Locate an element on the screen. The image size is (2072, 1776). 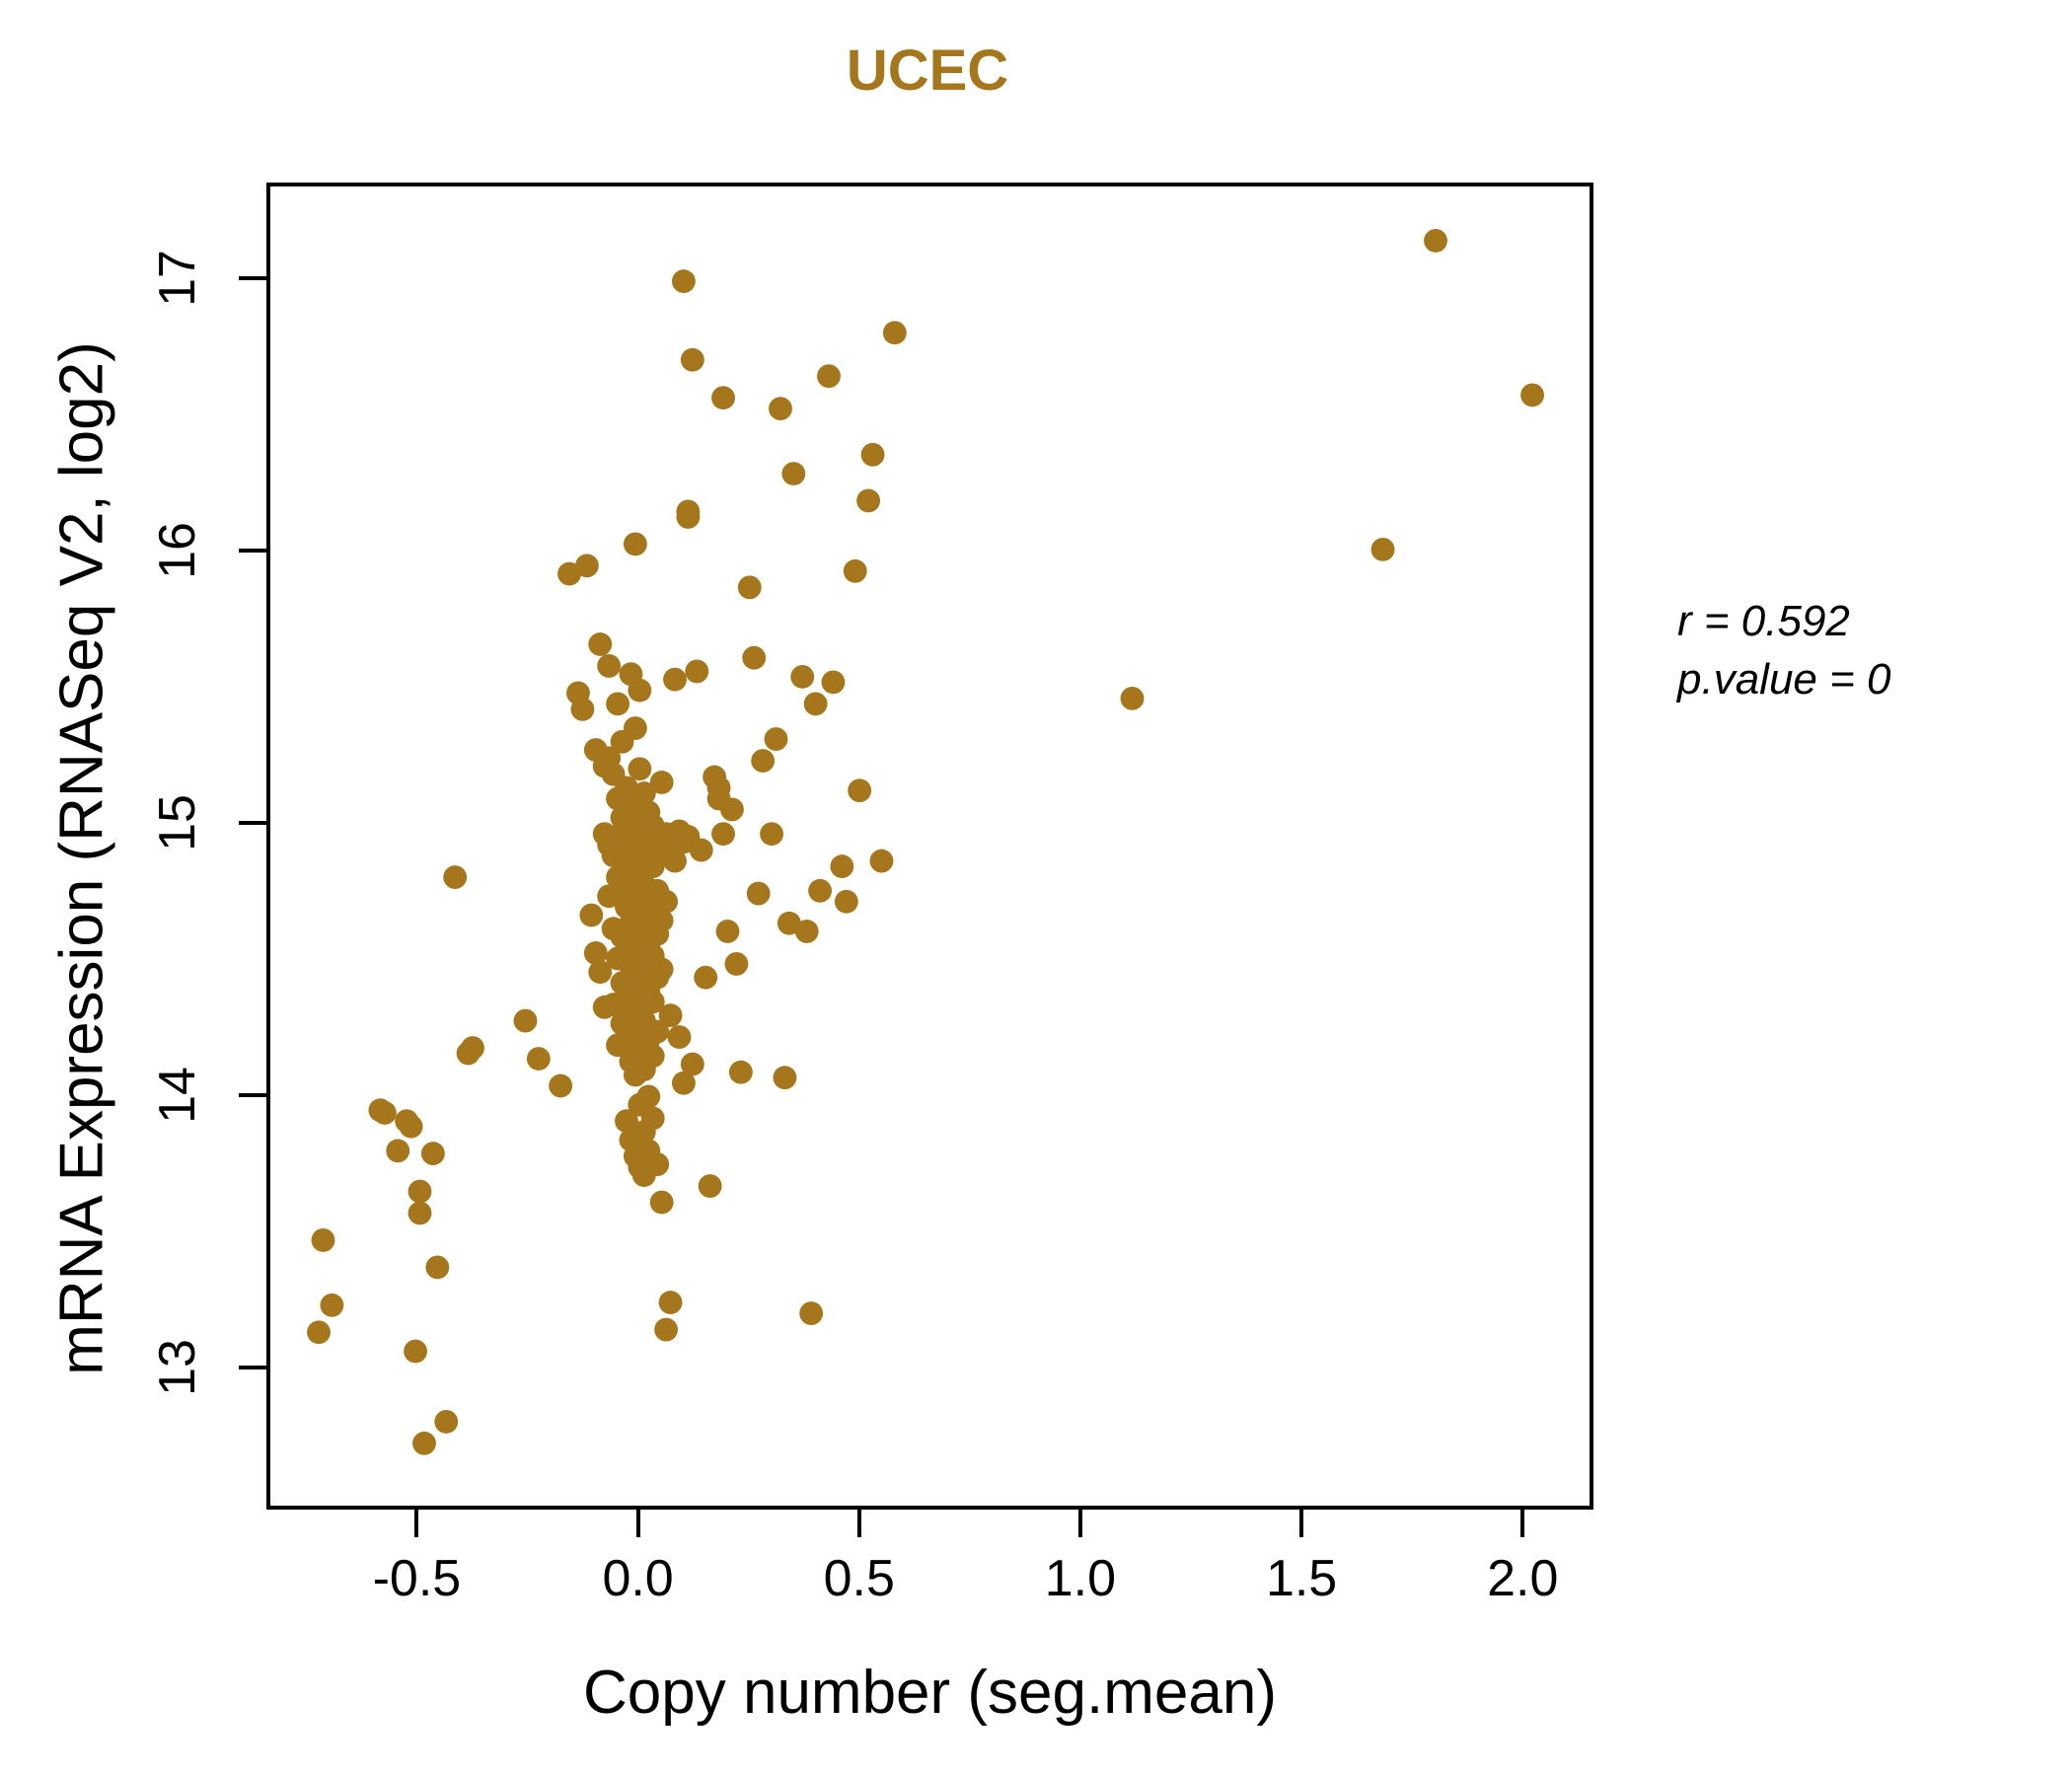
x-axis-tick-label: -0.5 is located at coordinates (417, 1579).